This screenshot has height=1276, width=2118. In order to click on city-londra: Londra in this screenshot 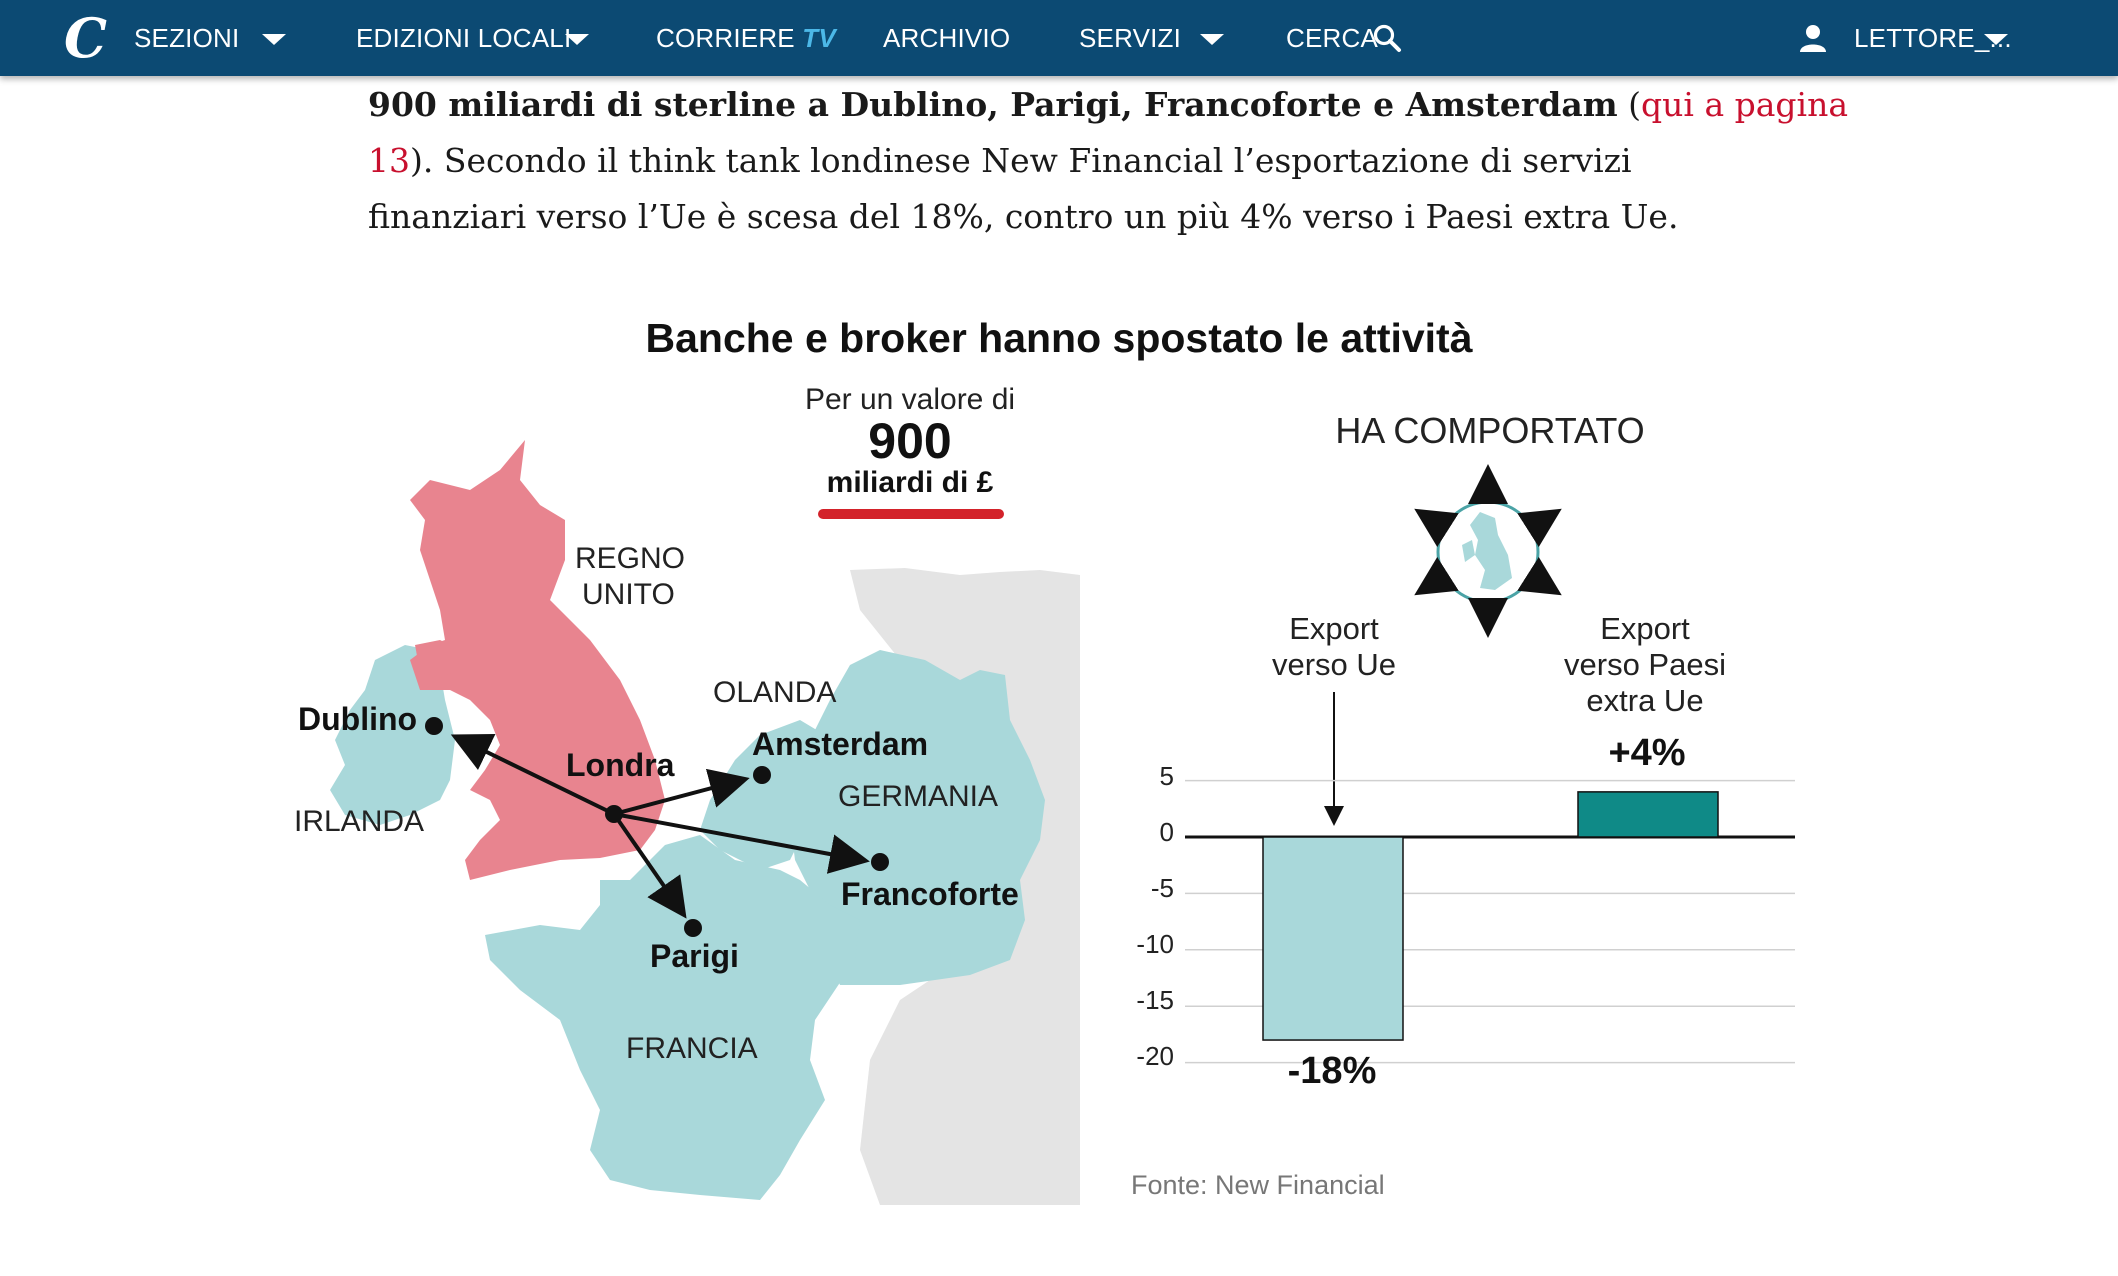, I will do `click(620, 765)`.